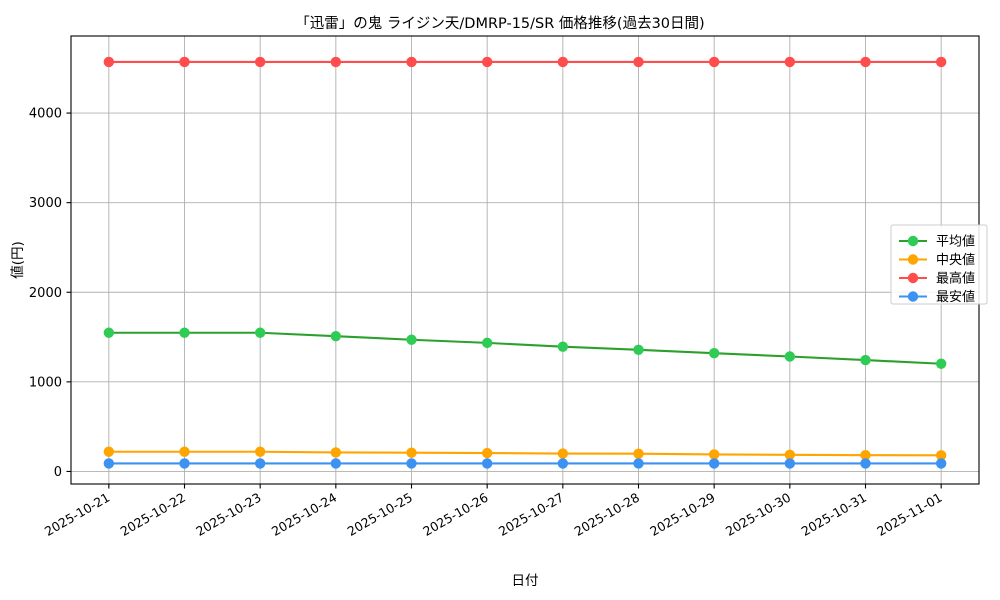 This screenshot has width=1000, height=600. What do you see at coordinates (77, 514) in the screenshot?
I see `x-tick-label: 2025-10-21` at bounding box center [77, 514].